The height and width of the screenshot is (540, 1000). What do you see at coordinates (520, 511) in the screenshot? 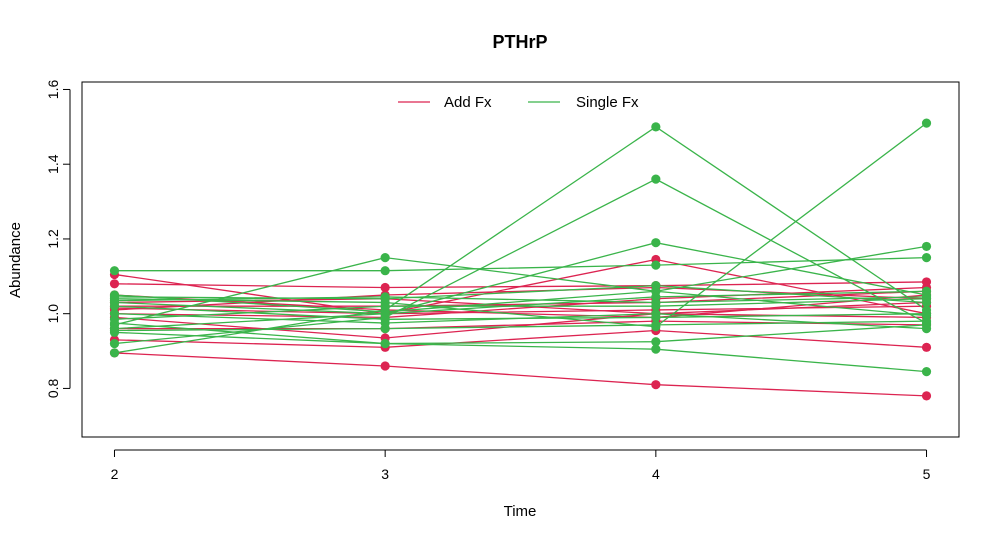
I see `x-axis-label: Time` at bounding box center [520, 511].